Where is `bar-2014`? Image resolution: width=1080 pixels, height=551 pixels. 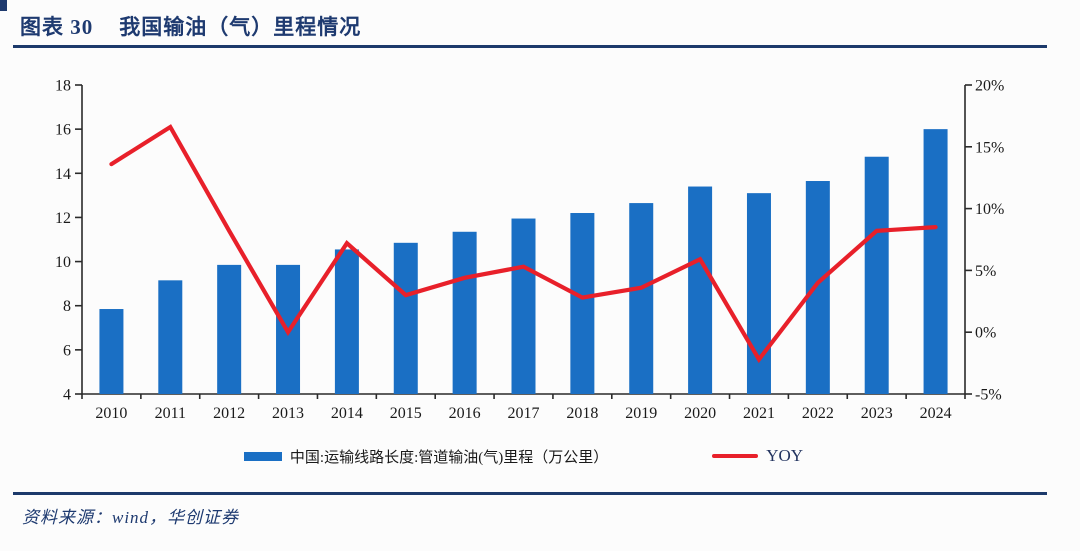
bar-2014 is located at coordinates (346, 321).